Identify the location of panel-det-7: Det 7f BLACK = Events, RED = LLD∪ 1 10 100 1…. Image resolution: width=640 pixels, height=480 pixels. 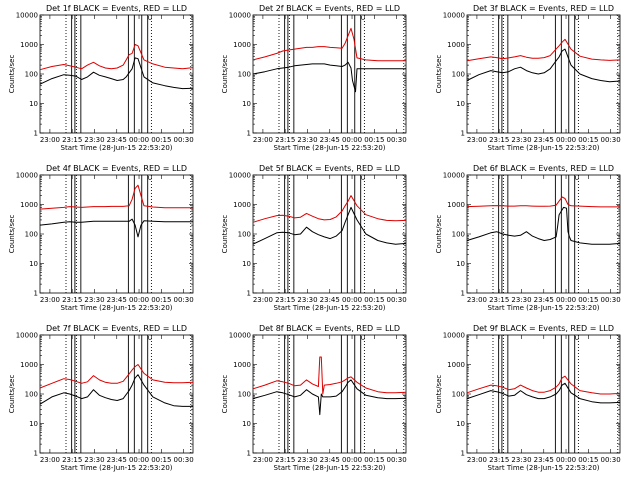
(101, 398).